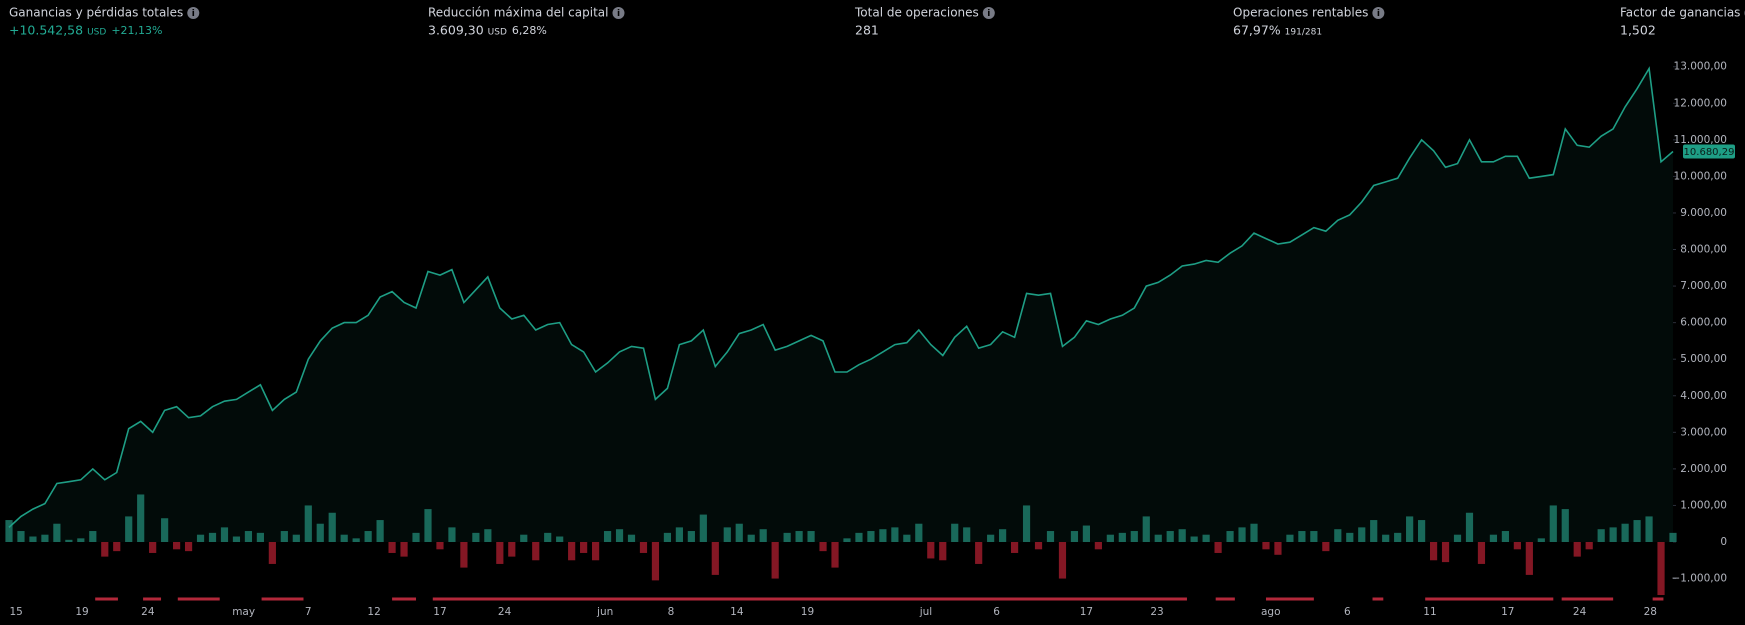 This screenshot has width=1745, height=625. Describe the element at coordinates (81, 612) in the screenshot. I see `x-tick-label: 19` at that location.